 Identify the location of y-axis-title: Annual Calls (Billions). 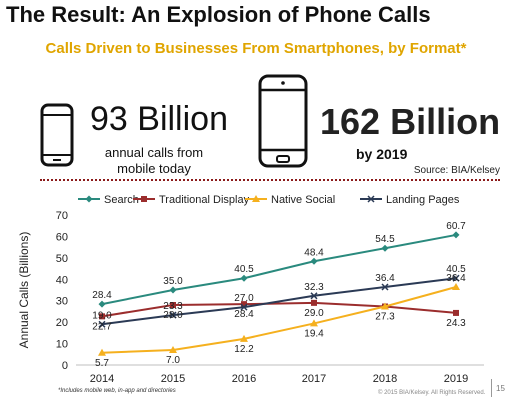
(24, 290).